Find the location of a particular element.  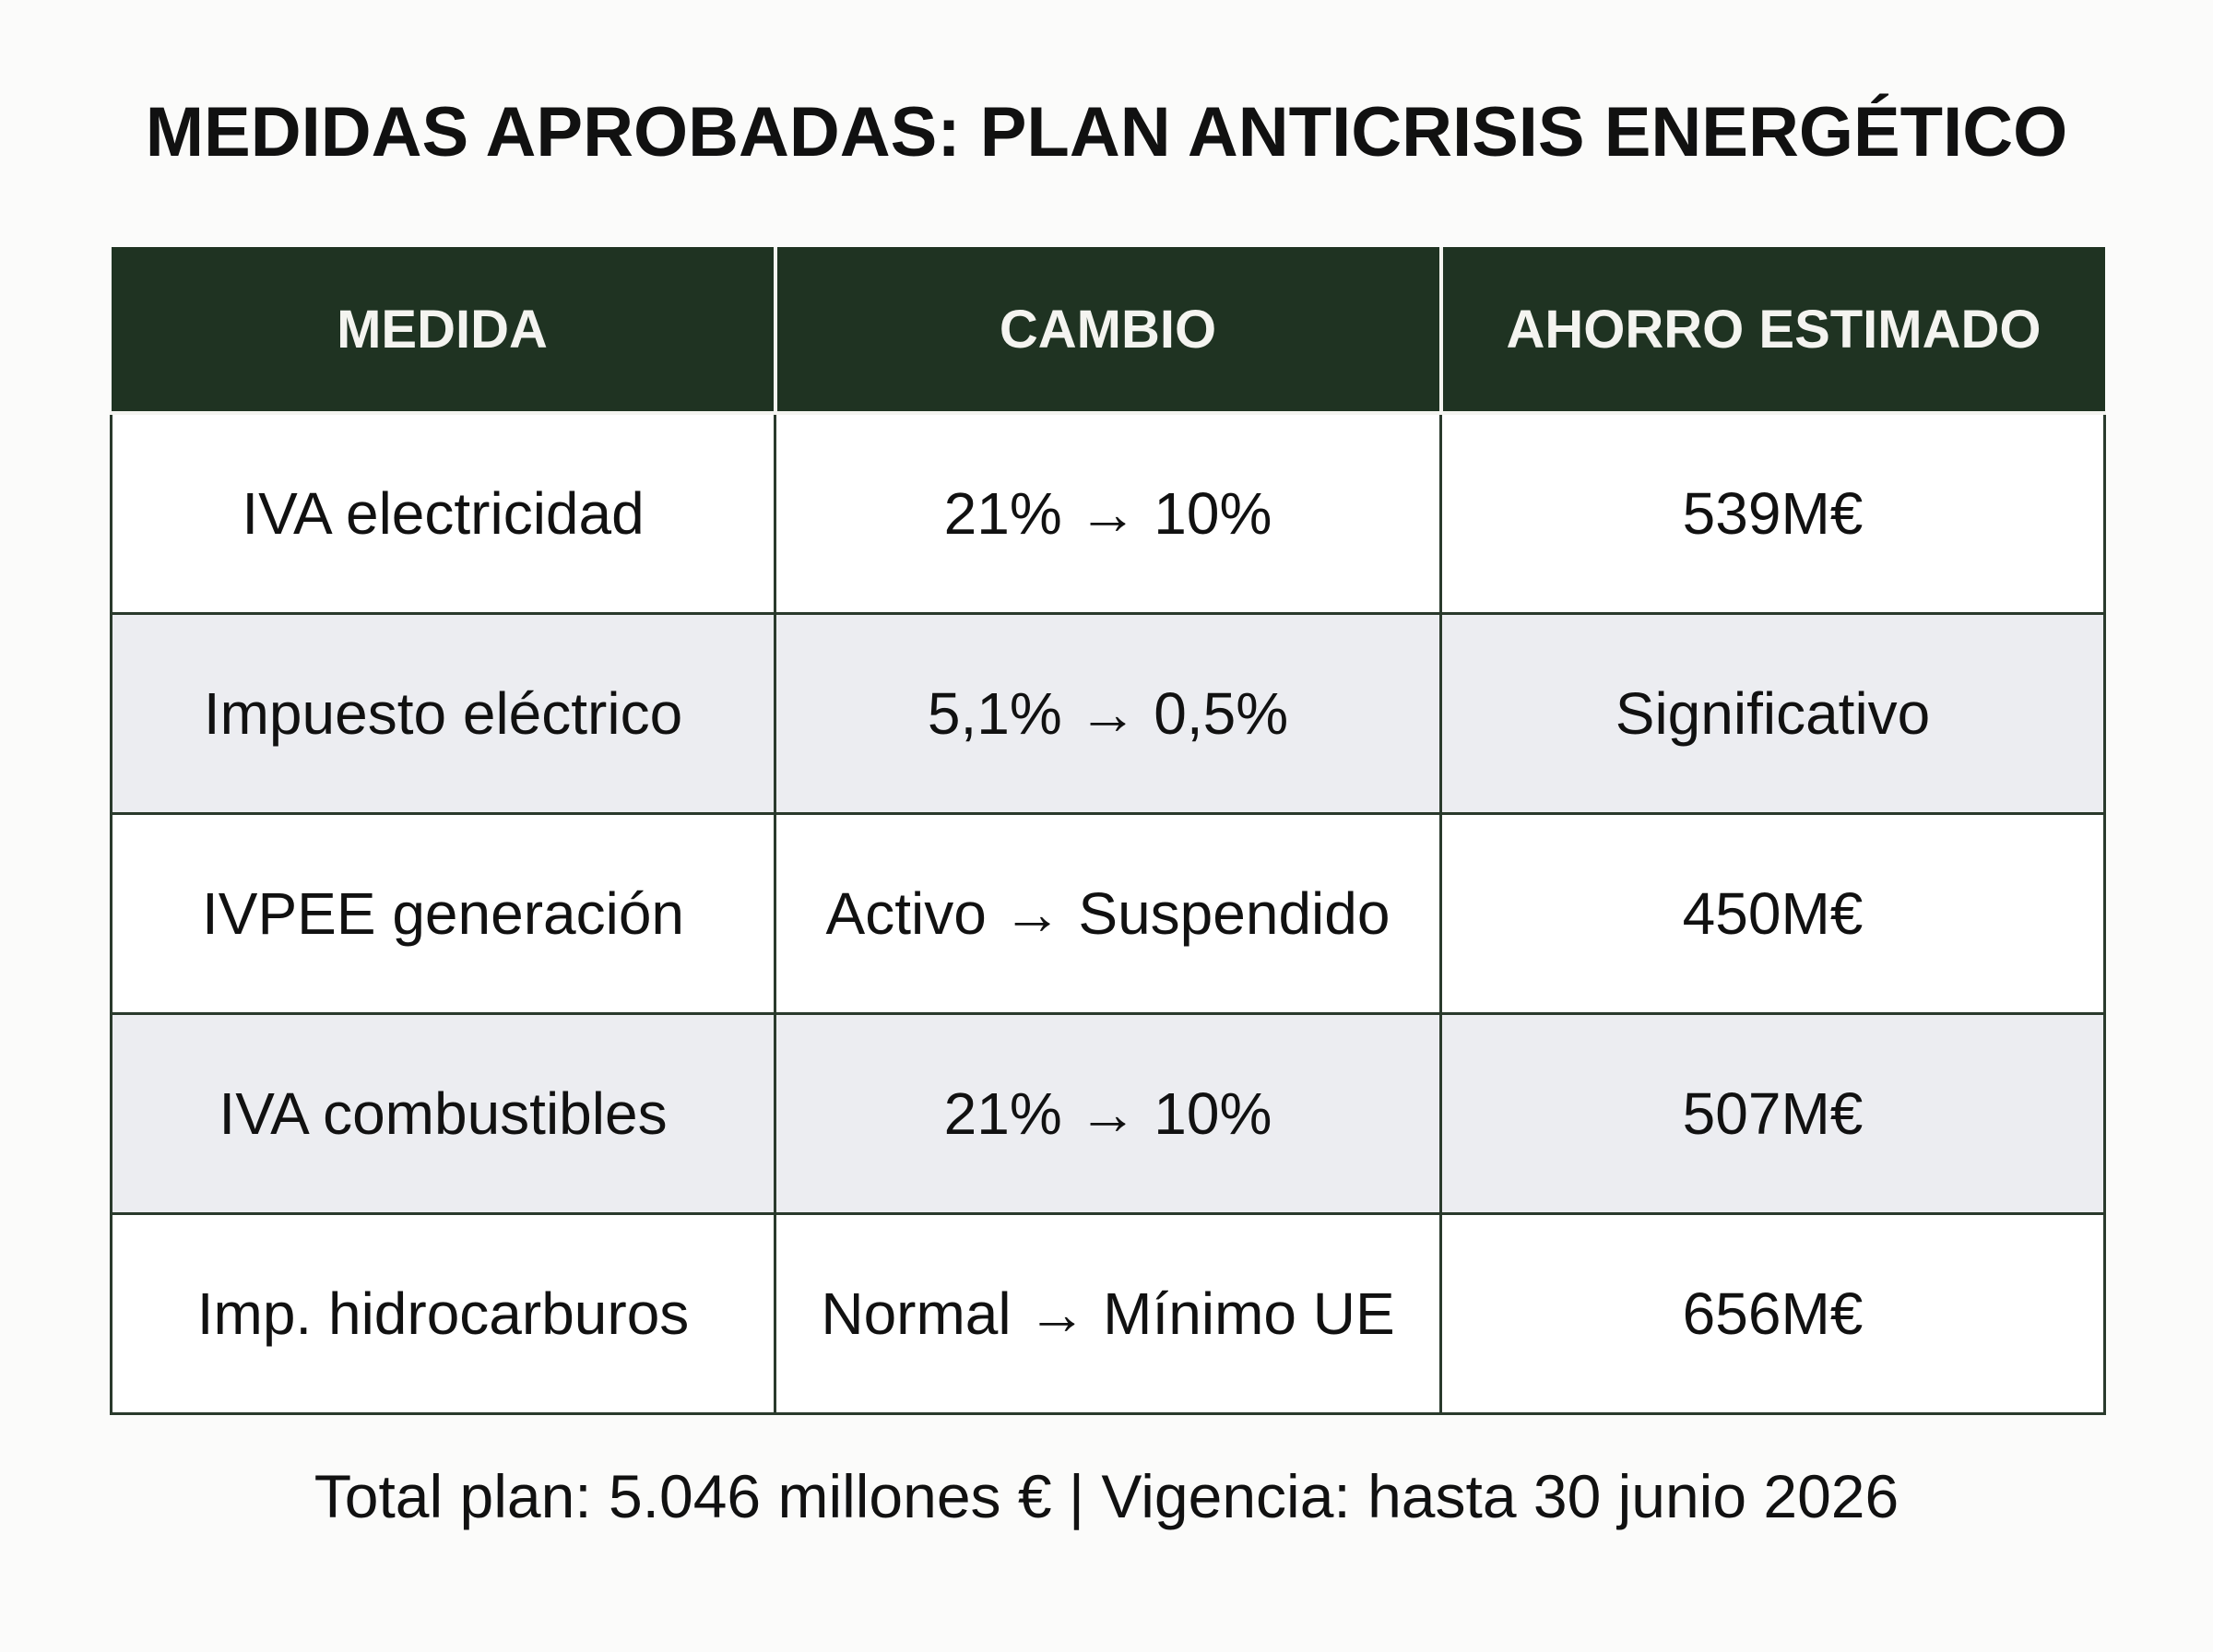

cell-medida: Impuesto eléctrico is located at coordinates (443, 713).